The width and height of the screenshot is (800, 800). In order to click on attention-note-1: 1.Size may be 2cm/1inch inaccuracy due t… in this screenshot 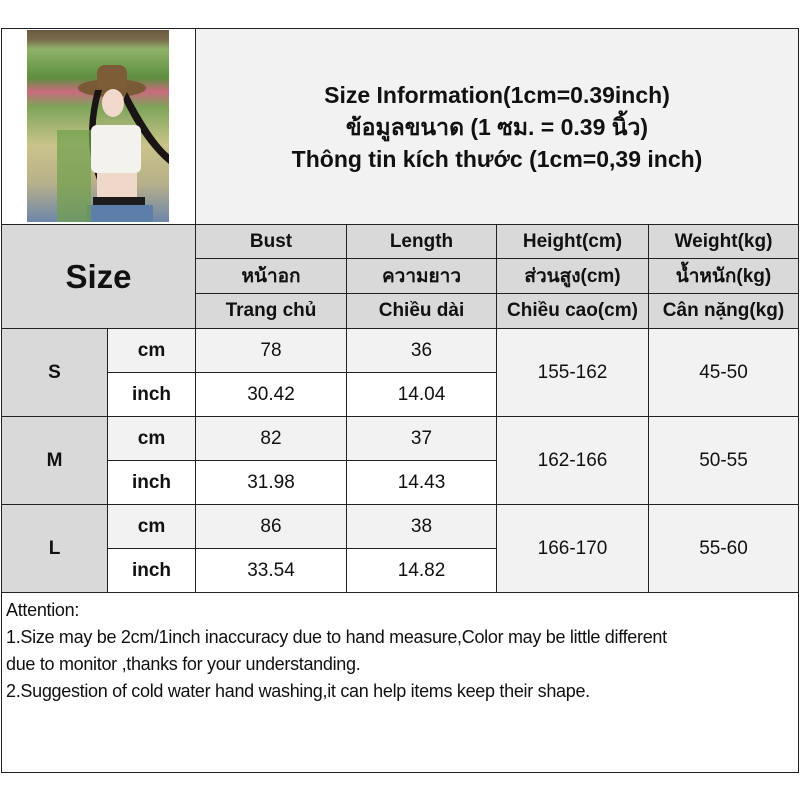, I will do `click(336, 637)`.